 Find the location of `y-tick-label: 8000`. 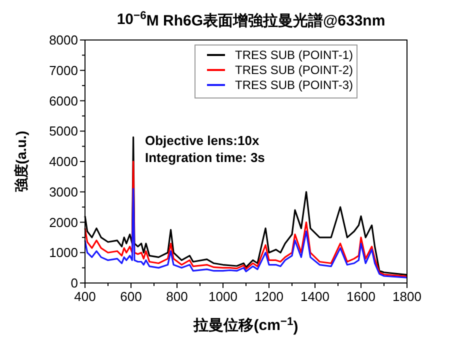

y-tick-label: 8000 is located at coordinates (63, 40).